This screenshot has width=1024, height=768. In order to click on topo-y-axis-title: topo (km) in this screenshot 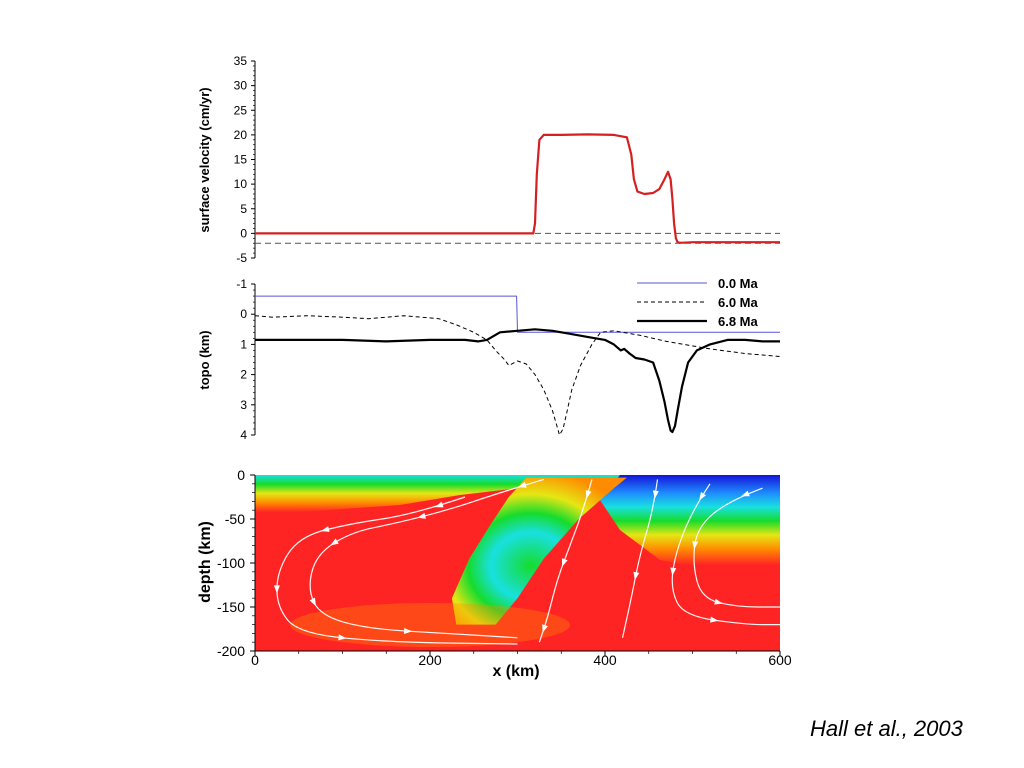, I will do `click(204, 359)`.